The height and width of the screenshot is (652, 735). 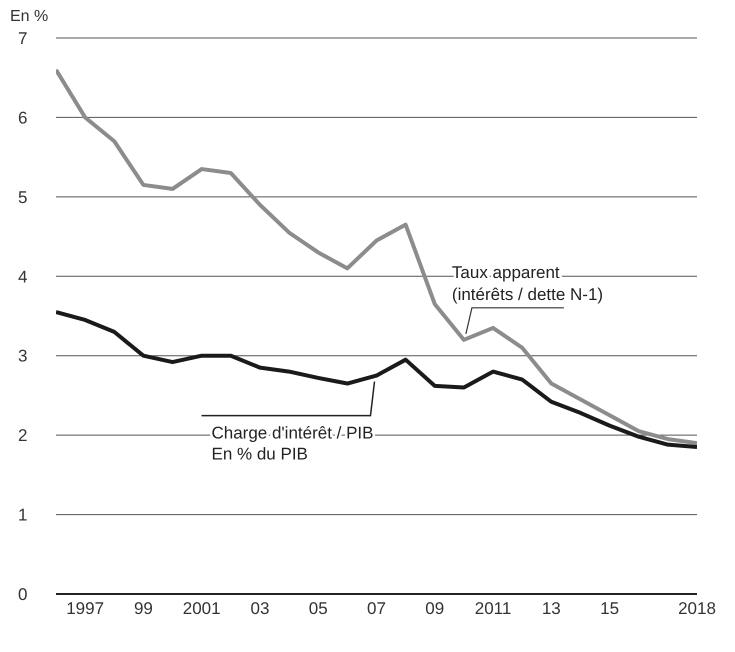 What do you see at coordinates (23, 515) in the screenshot?
I see `y-tick-label: 1` at bounding box center [23, 515].